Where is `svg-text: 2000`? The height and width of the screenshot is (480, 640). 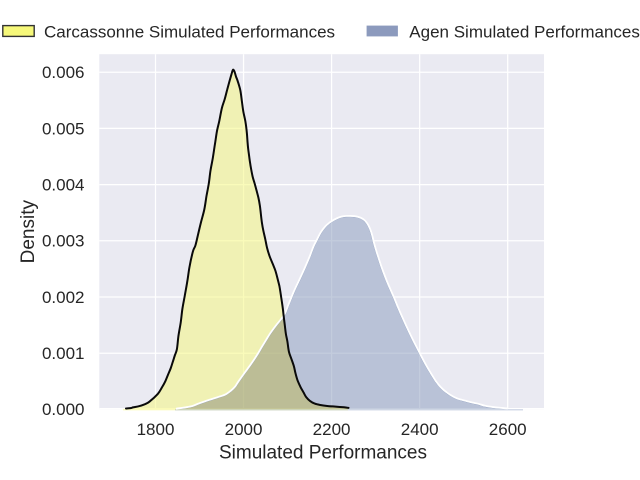
svg-text: 2000 is located at coordinates (244, 429).